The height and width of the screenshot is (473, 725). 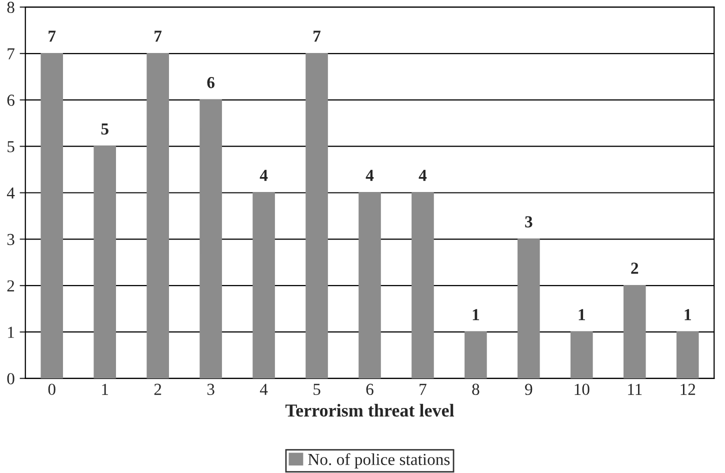 What do you see at coordinates (379, 460) in the screenshot?
I see `legend-label: No. of police stations` at bounding box center [379, 460].